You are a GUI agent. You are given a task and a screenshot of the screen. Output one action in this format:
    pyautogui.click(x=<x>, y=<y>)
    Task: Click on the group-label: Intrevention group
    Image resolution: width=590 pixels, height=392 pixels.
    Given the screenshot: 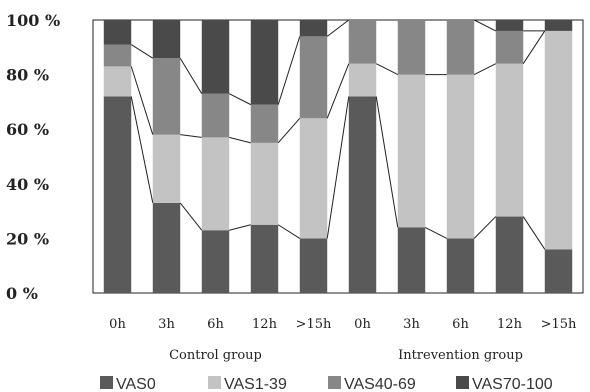 What is the action you would take?
    pyautogui.click(x=460, y=355)
    